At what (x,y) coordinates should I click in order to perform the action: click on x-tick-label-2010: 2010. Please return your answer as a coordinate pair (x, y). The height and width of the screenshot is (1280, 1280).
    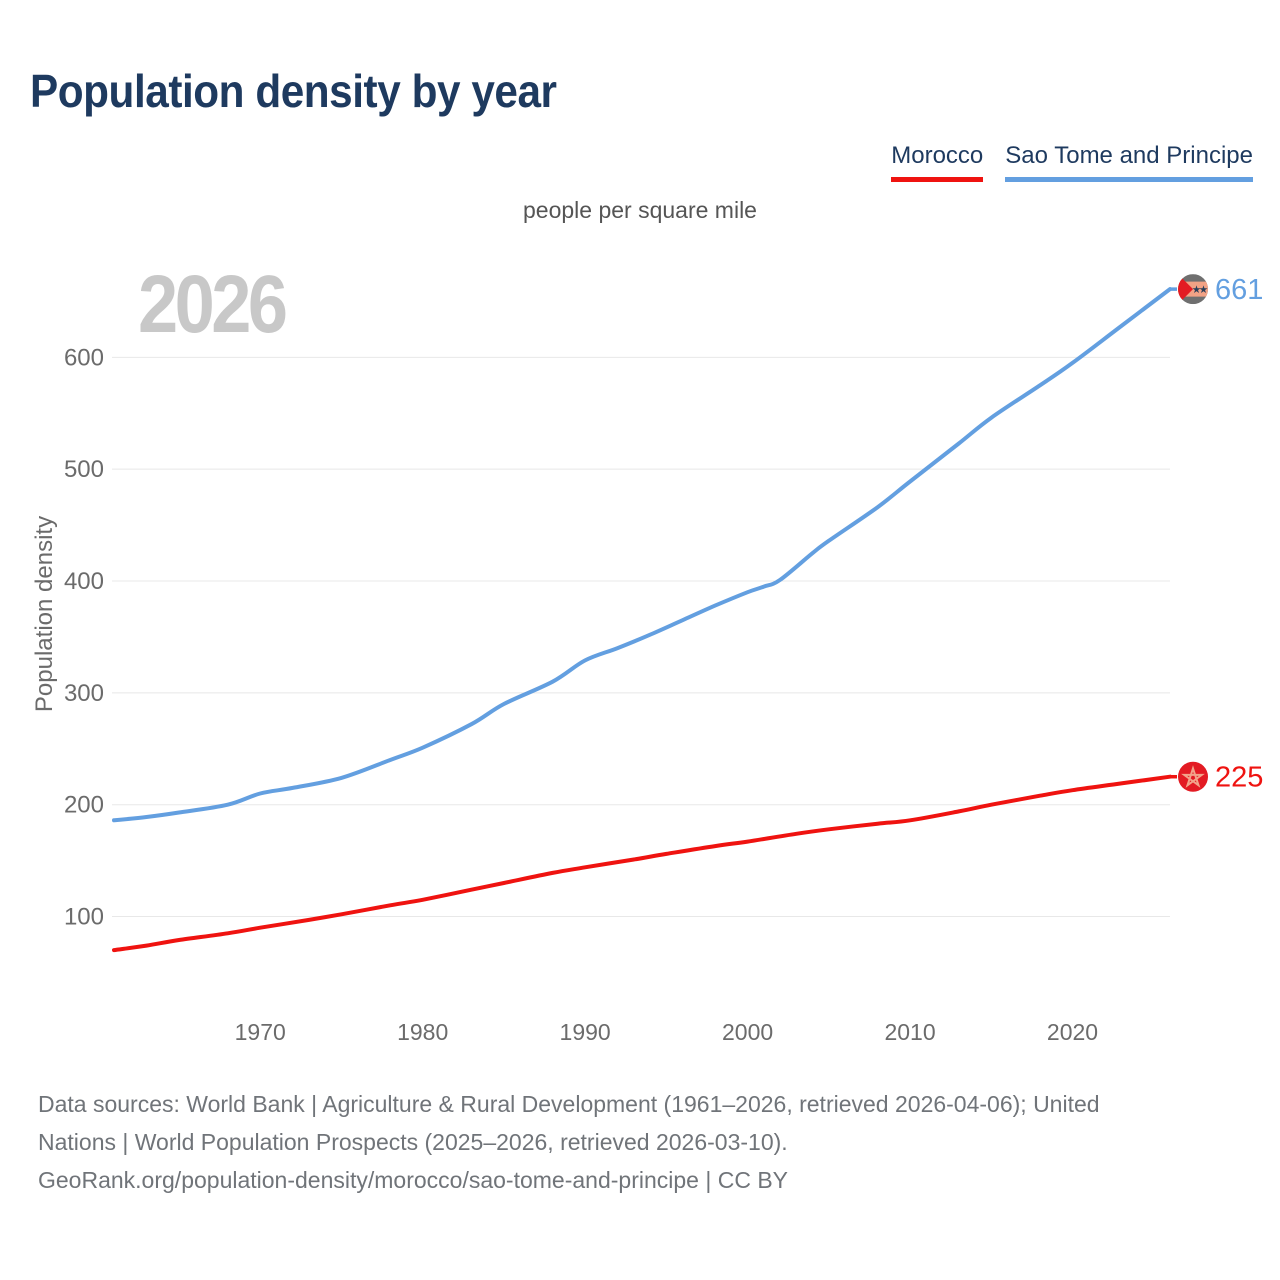
    Looking at the image, I should click on (909, 1032).